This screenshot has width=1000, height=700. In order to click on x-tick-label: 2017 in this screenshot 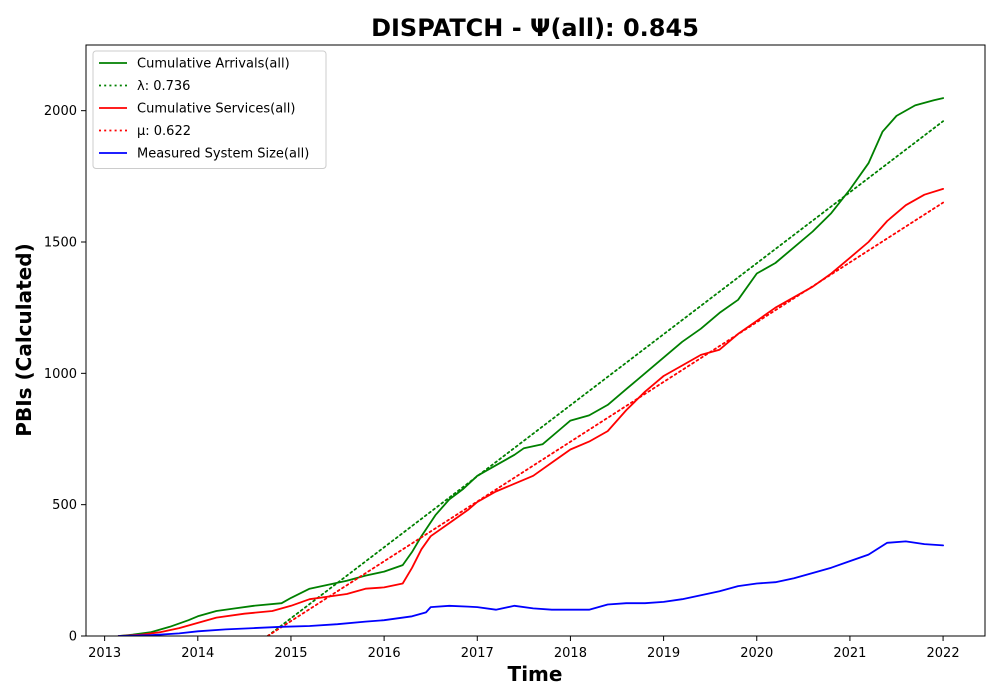, I will do `click(477, 653)`.